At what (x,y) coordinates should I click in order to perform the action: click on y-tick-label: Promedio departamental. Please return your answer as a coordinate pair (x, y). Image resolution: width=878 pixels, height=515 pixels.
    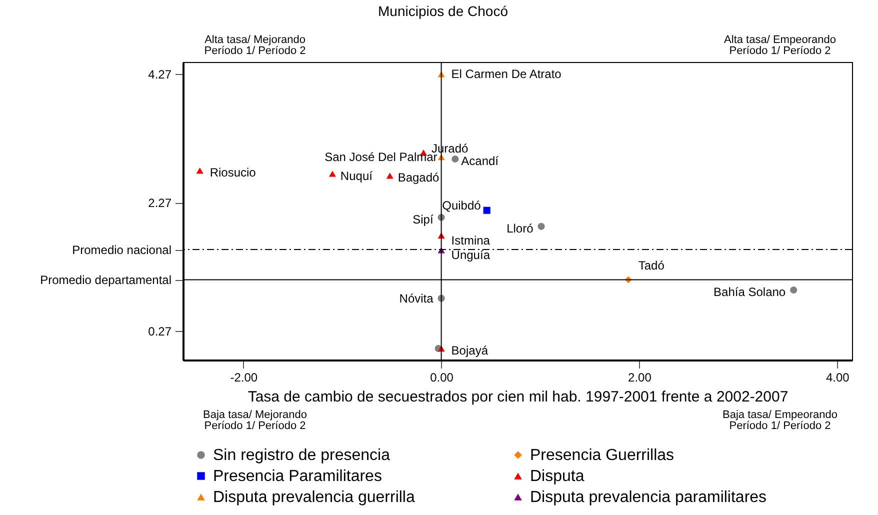
    Looking at the image, I should click on (106, 280).